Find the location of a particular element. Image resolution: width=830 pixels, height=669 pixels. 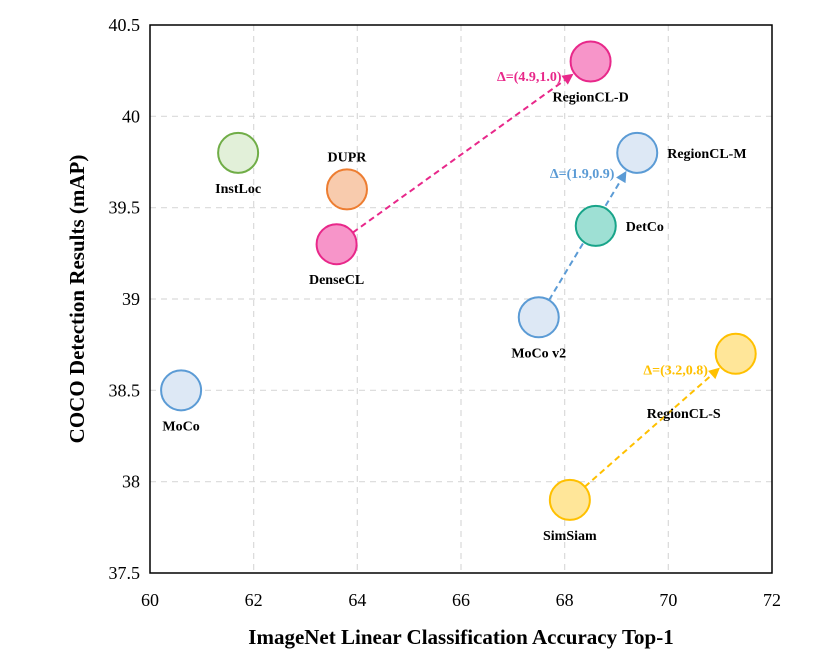

point-label: SimSiam is located at coordinates (570, 536).